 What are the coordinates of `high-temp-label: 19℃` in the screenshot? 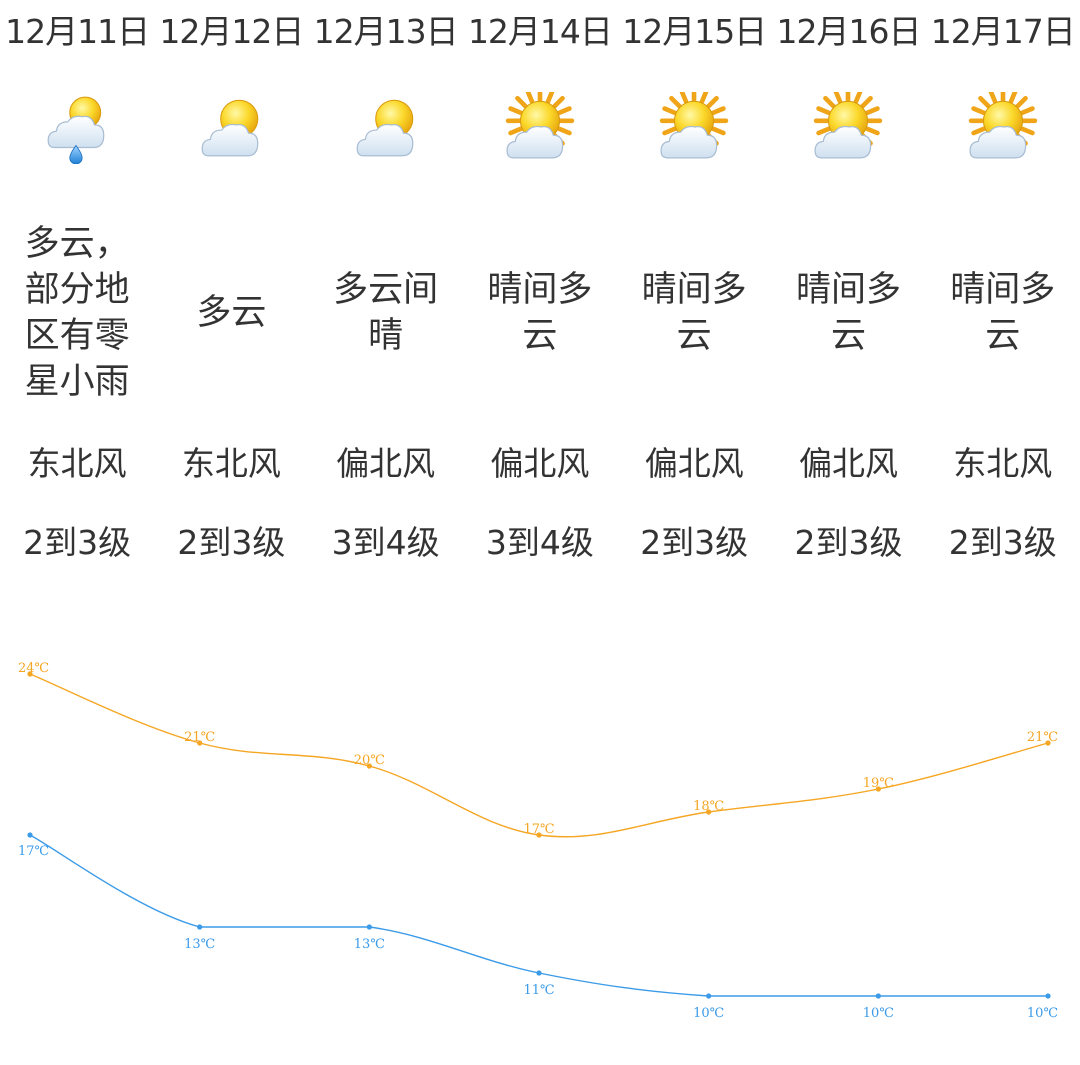 It's located at (878, 783).